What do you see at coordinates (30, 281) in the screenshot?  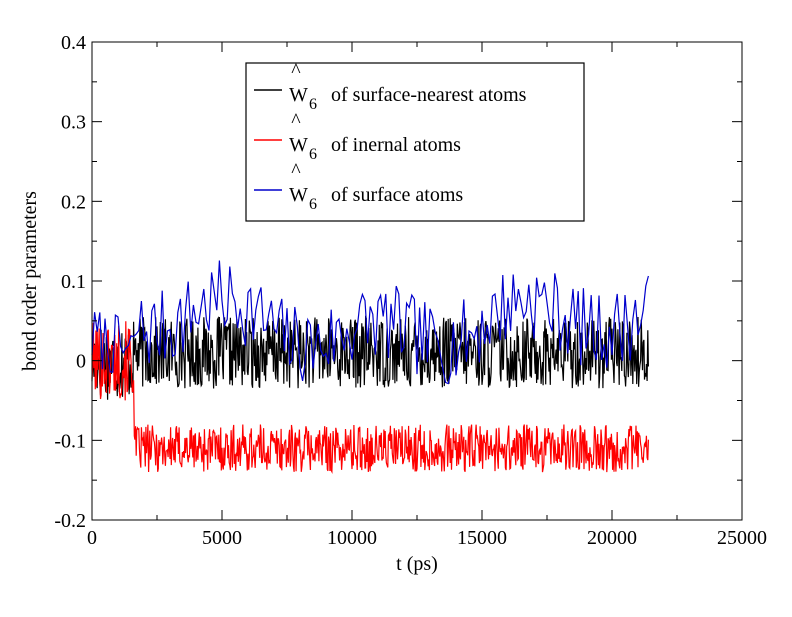 I see `y-axis-label: bond order parameters` at bounding box center [30, 281].